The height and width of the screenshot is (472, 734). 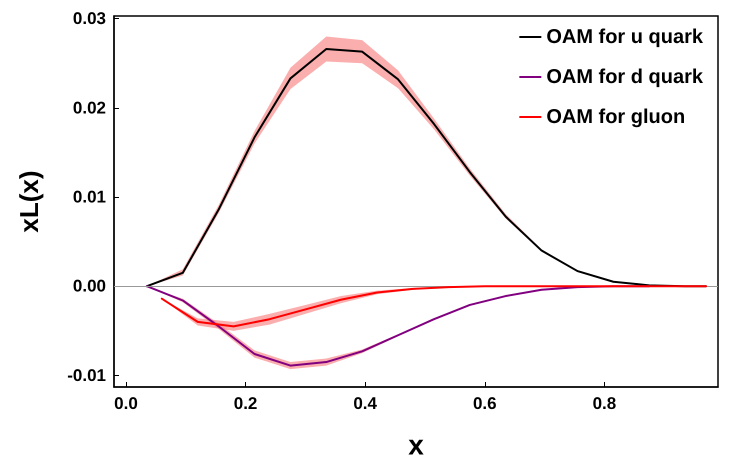 I want to click on x-tick-label: 0.4, so click(x=365, y=403).